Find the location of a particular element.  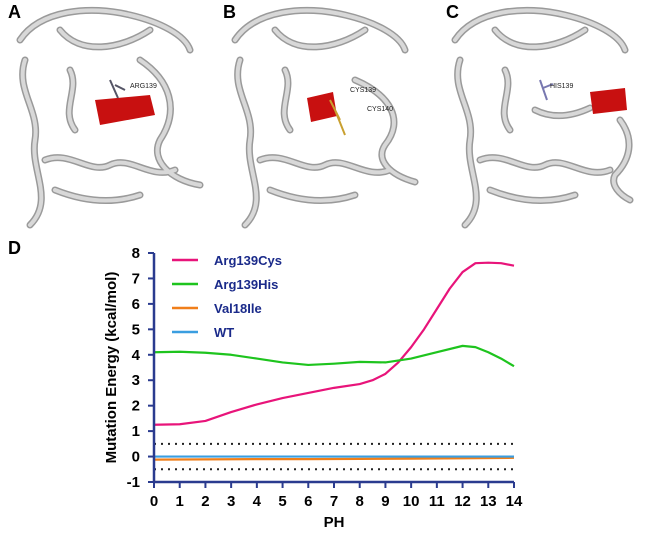

legend-label: Val18Ile is located at coordinates (238, 308).